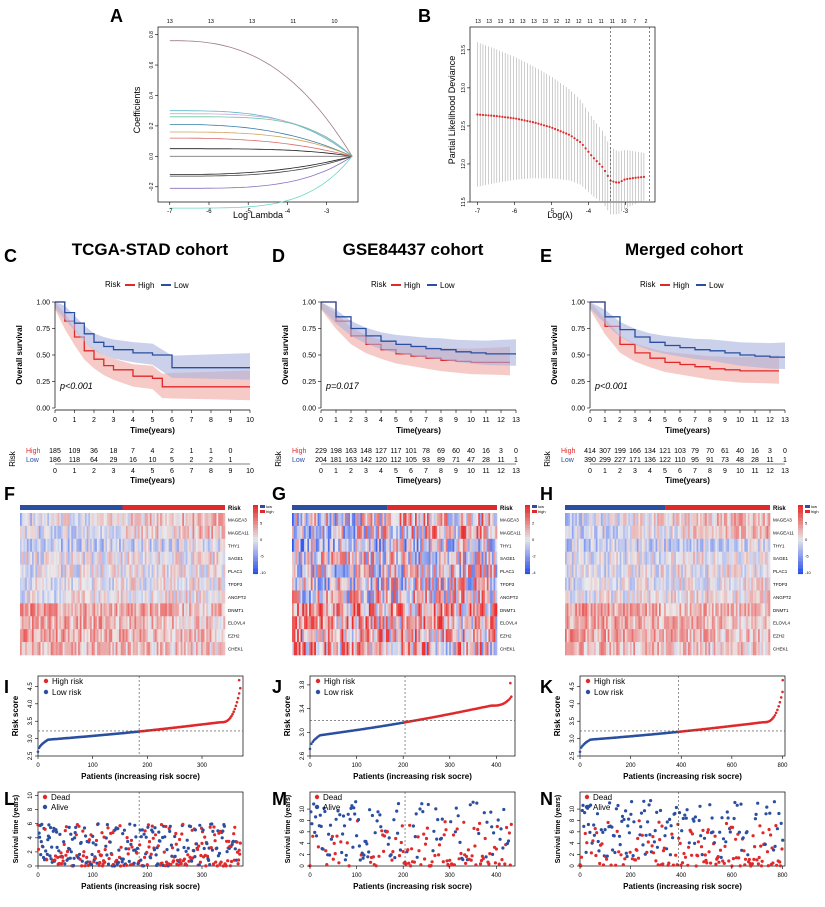  What do you see at coordinates (680, 420) in the screenshot?
I see `km-x-tick-label: 6` at bounding box center [680, 420].